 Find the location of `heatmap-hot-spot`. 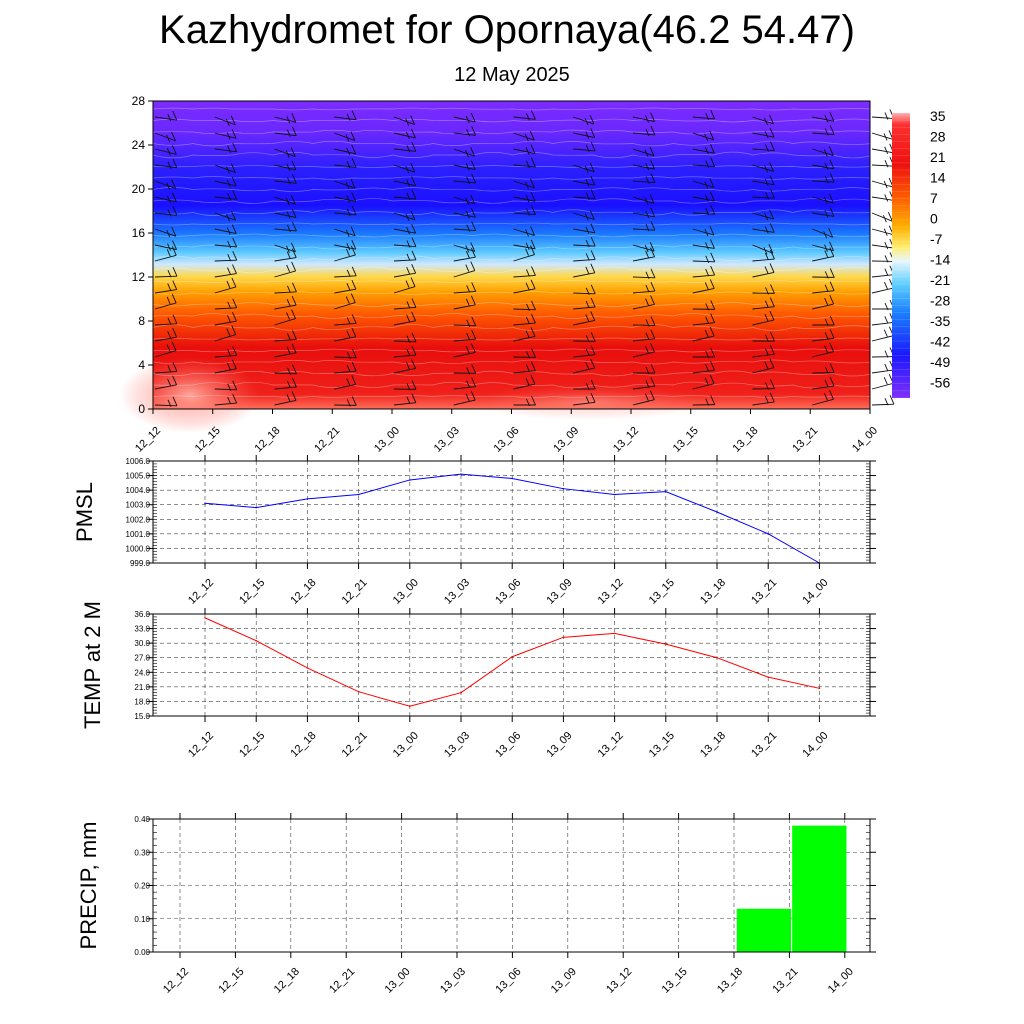

heatmap-hot-spot is located at coordinates (190, 395).